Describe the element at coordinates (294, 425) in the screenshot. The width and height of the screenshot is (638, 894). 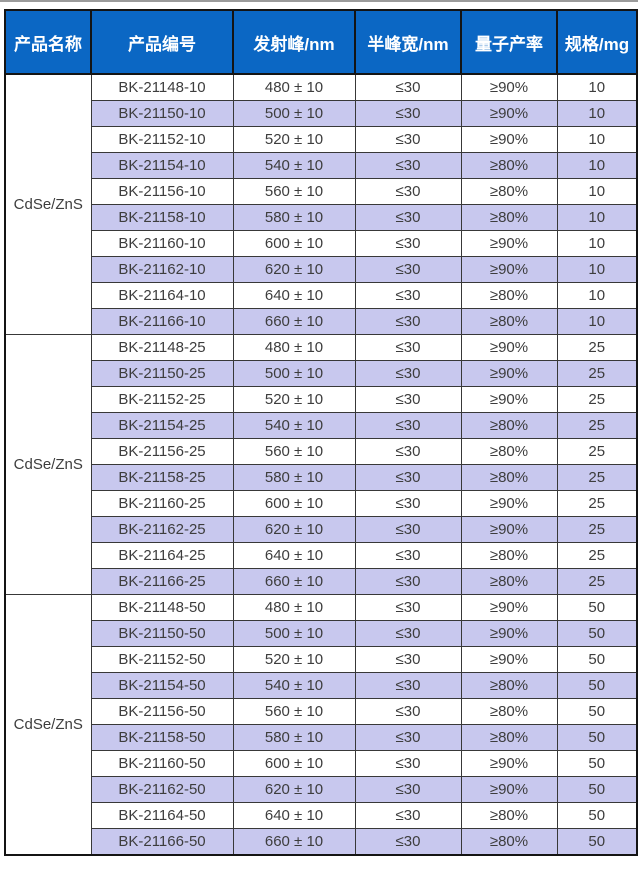
I see `cell-emission-peak: 540 ± 10` at that location.